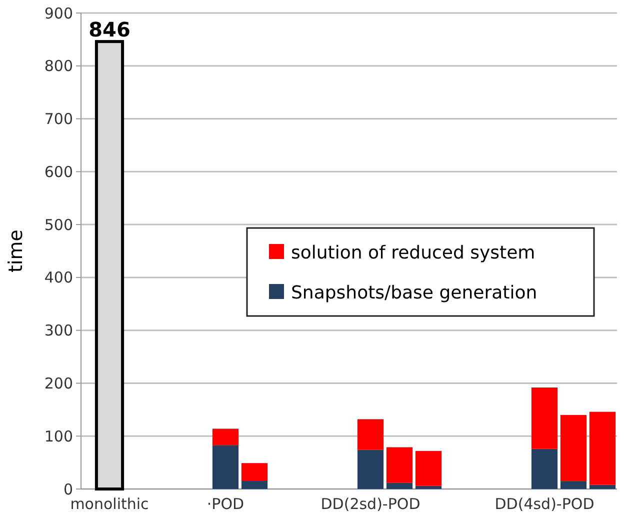  Describe the element at coordinates (58, 119) in the screenshot. I see `y-tick-label: 700` at that location.